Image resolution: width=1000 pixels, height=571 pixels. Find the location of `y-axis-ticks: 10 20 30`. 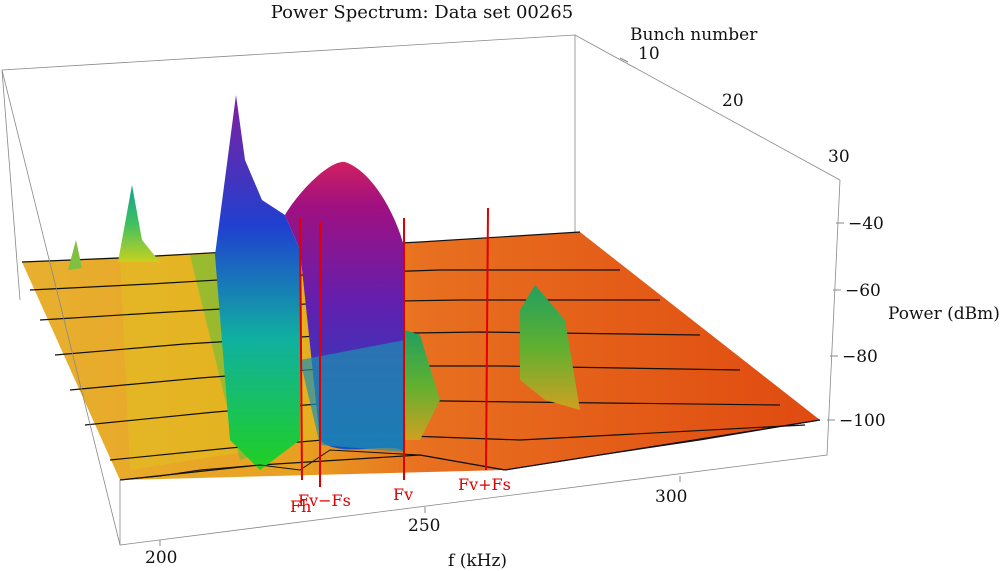

y-axis-ticks: 10 20 30 is located at coordinates (734, 105).